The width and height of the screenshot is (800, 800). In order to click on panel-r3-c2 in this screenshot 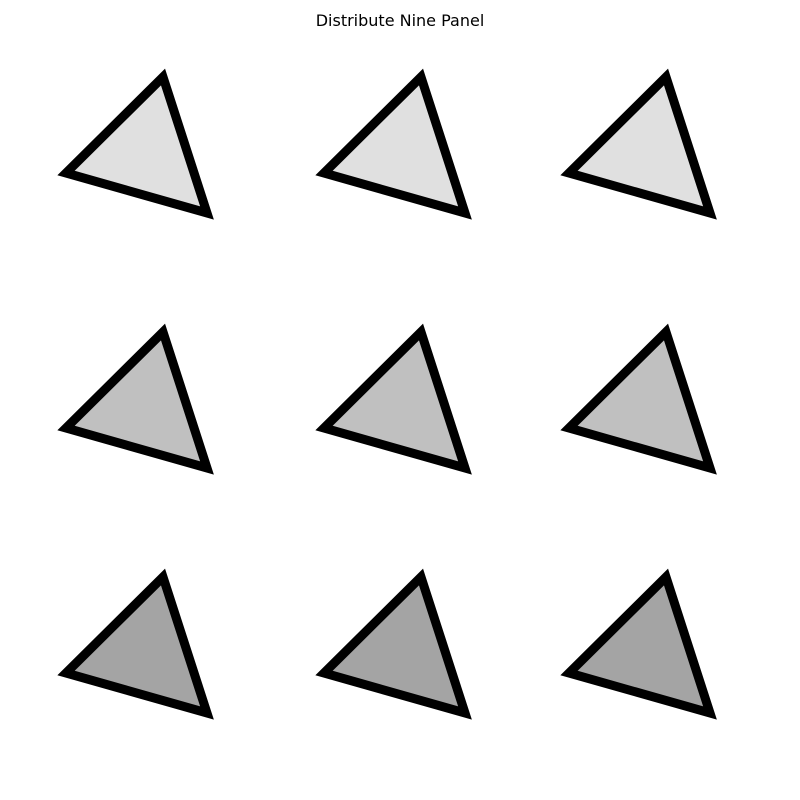, I will do `click(393, 644)`.